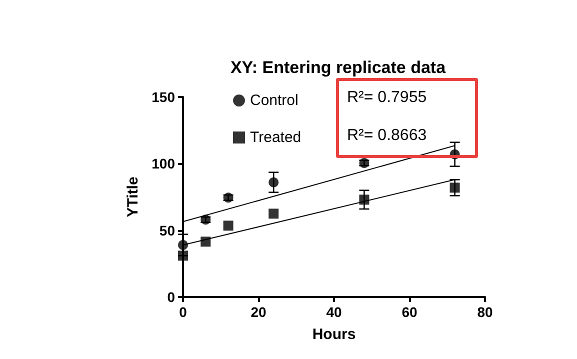 The image size is (577, 359). Describe the element at coordinates (164, 97) in the screenshot. I see `y-tick-label: 150` at that location.